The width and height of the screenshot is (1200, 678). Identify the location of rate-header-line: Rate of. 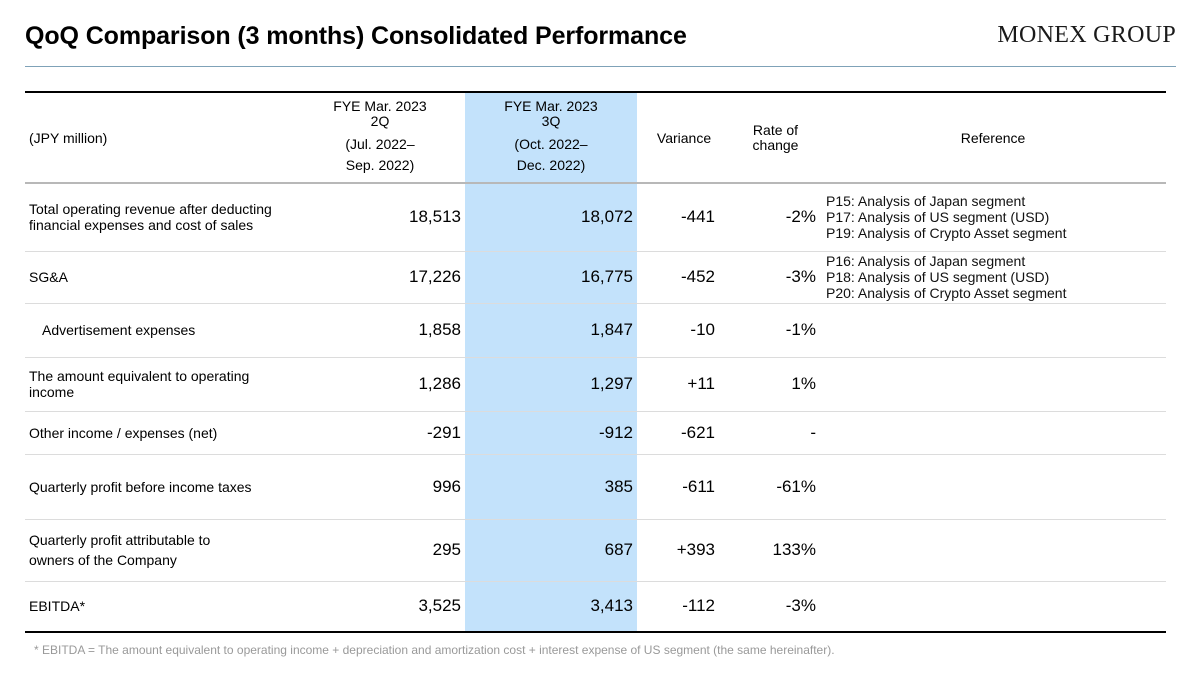
(775, 129).